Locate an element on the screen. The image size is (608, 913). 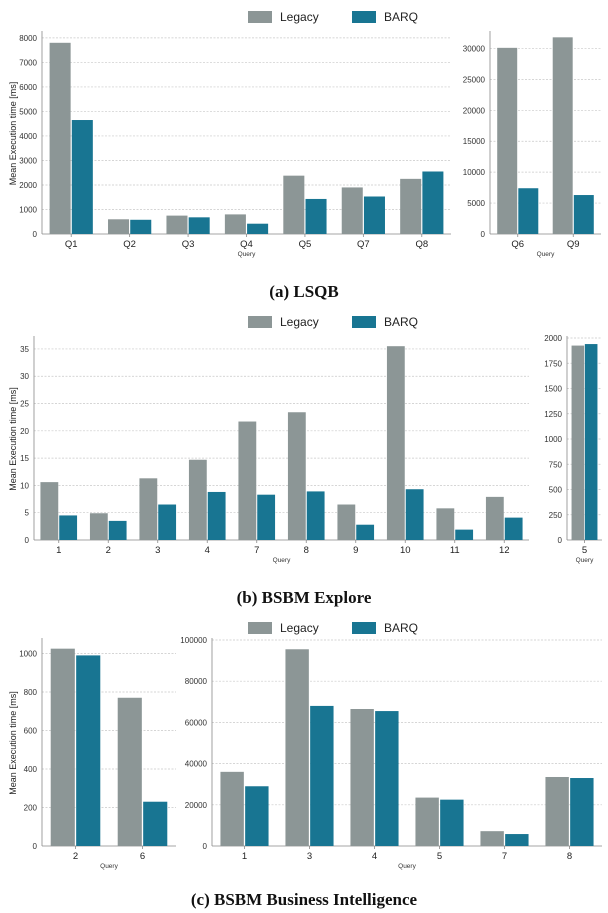
y-tick-label: 200 is located at coordinates (31, 807).